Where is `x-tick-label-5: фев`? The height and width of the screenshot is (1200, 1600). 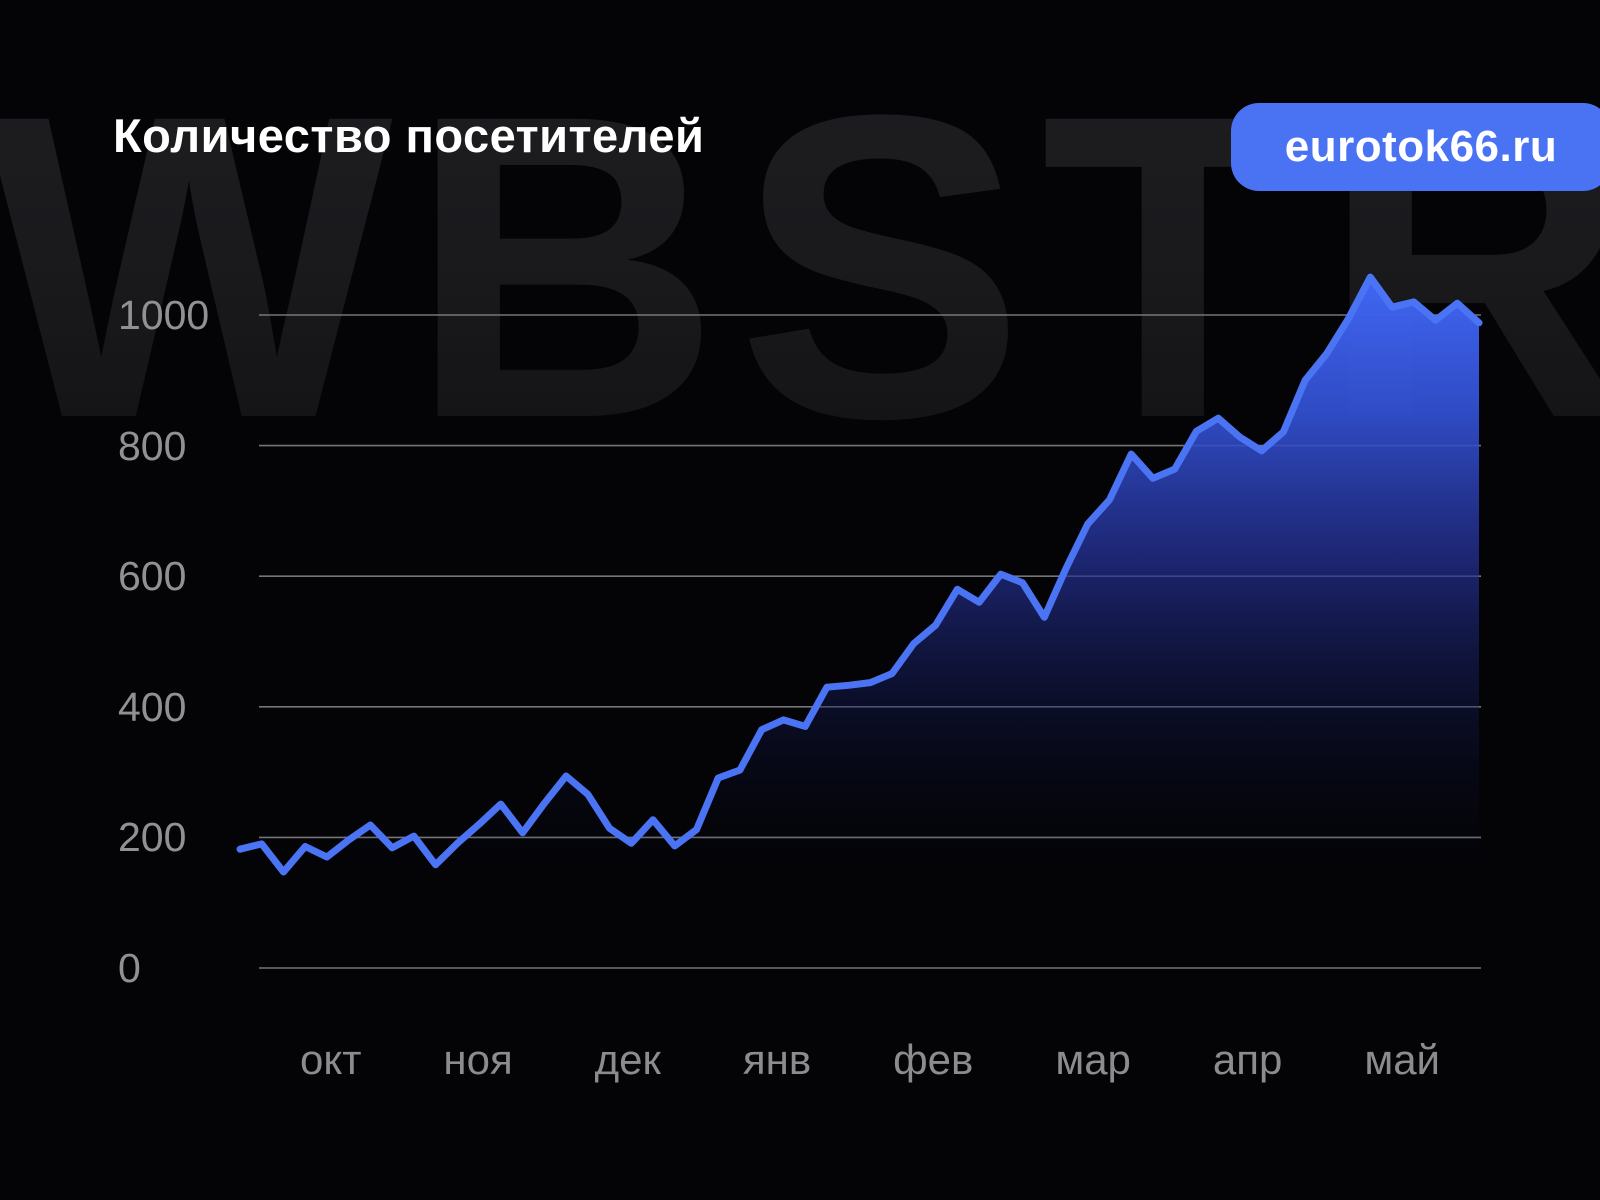
x-tick-label-5: фев is located at coordinates (933, 1059).